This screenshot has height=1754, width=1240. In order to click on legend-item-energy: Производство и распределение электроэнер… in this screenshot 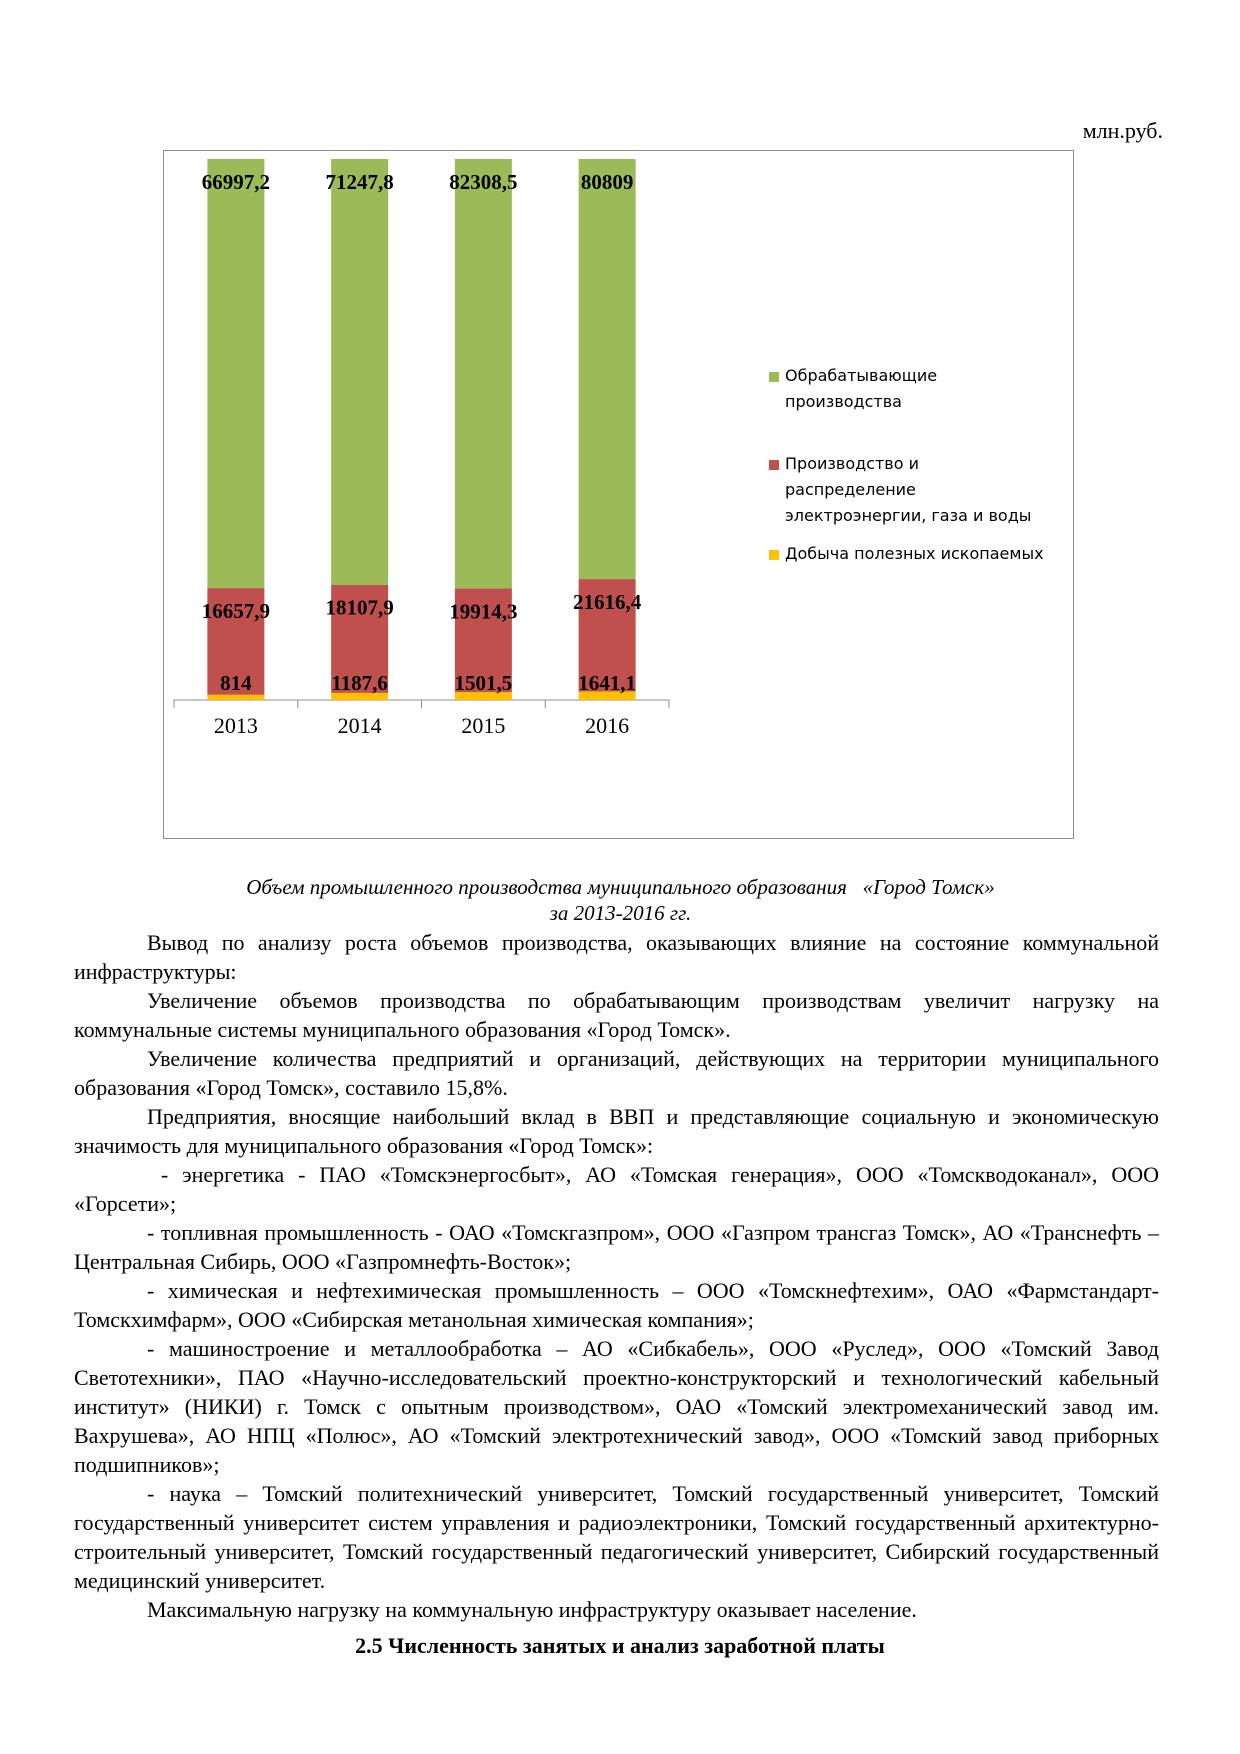, I will do `click(919, 490)`.